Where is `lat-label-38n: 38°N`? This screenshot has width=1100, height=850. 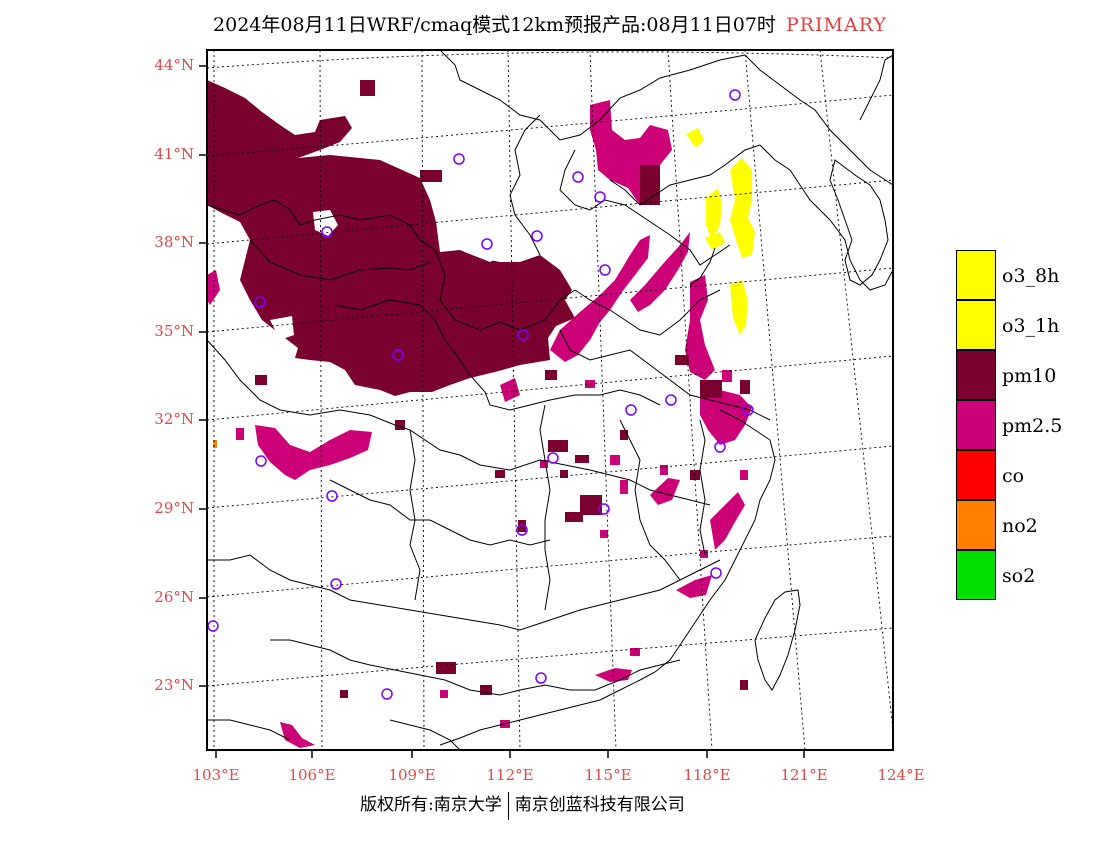 lat-label-38n: 38°N is located at coordinates (174, 242).